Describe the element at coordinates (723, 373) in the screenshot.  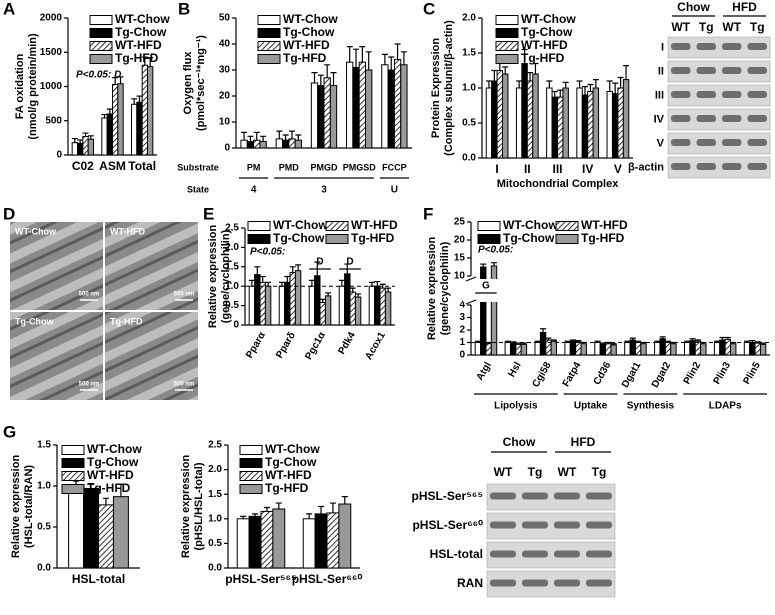
I see `x-tick-label: Plin3` at that location.